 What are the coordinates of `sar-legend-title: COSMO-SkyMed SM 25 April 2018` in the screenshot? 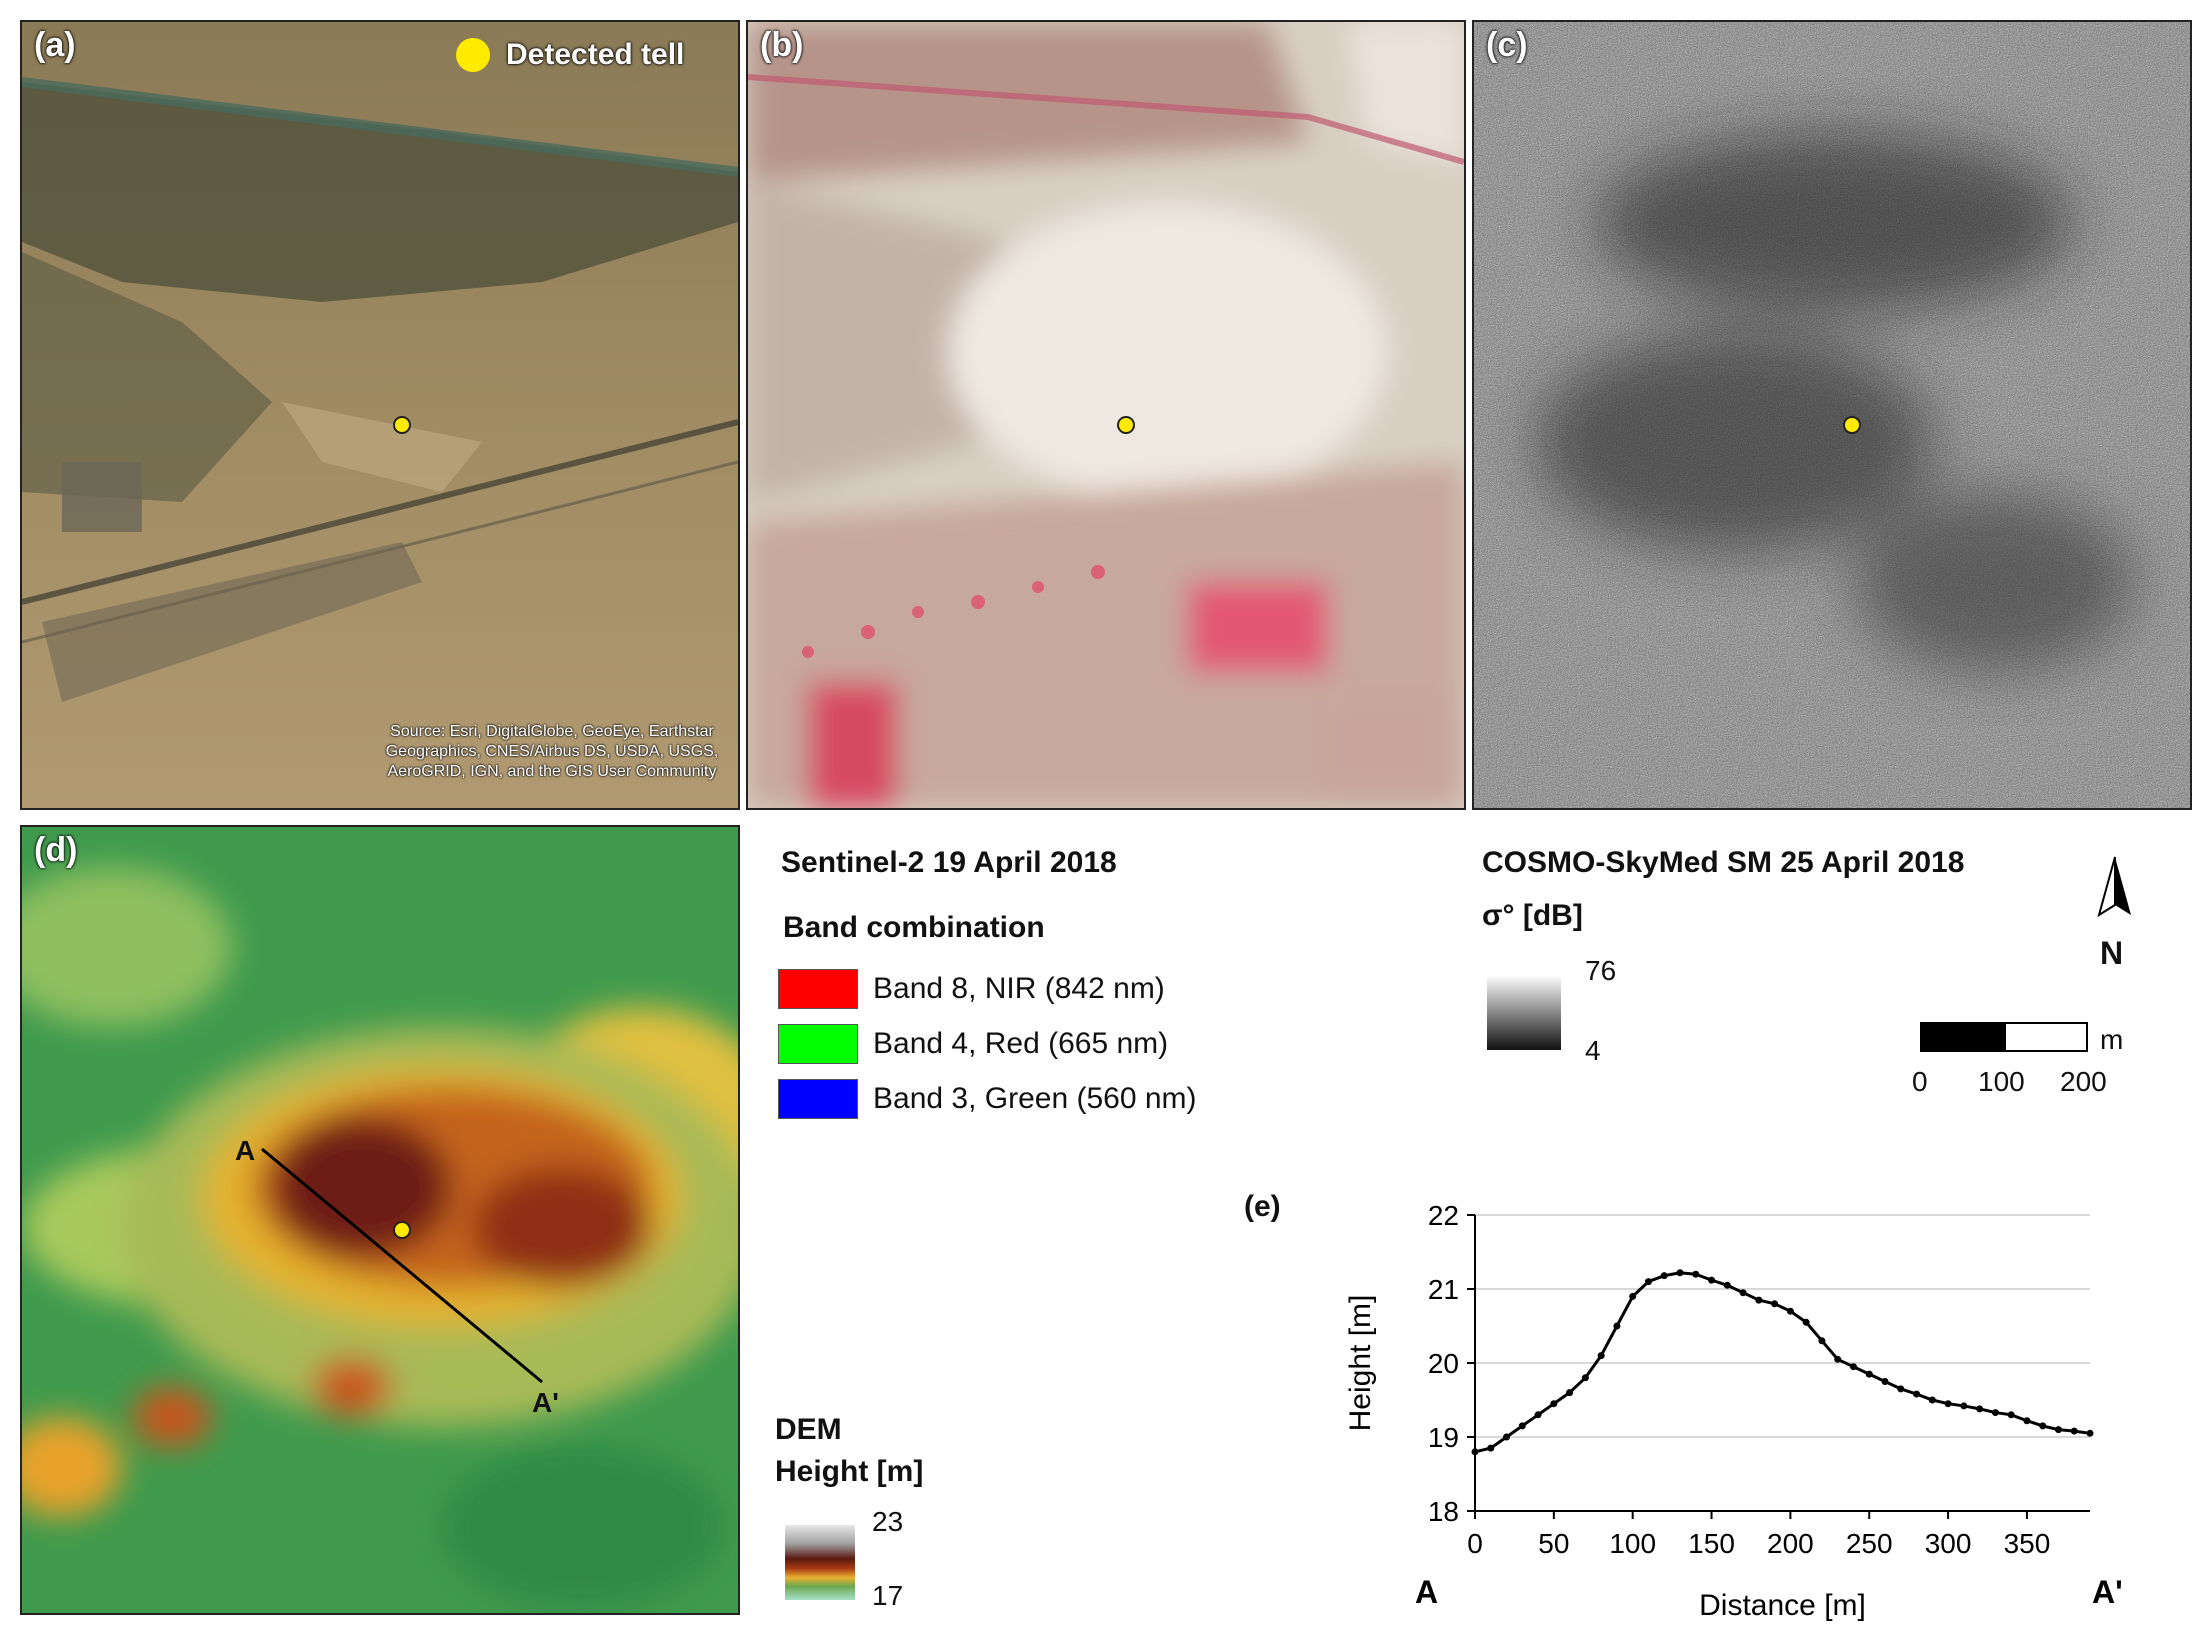 It's located at (1723, 862).